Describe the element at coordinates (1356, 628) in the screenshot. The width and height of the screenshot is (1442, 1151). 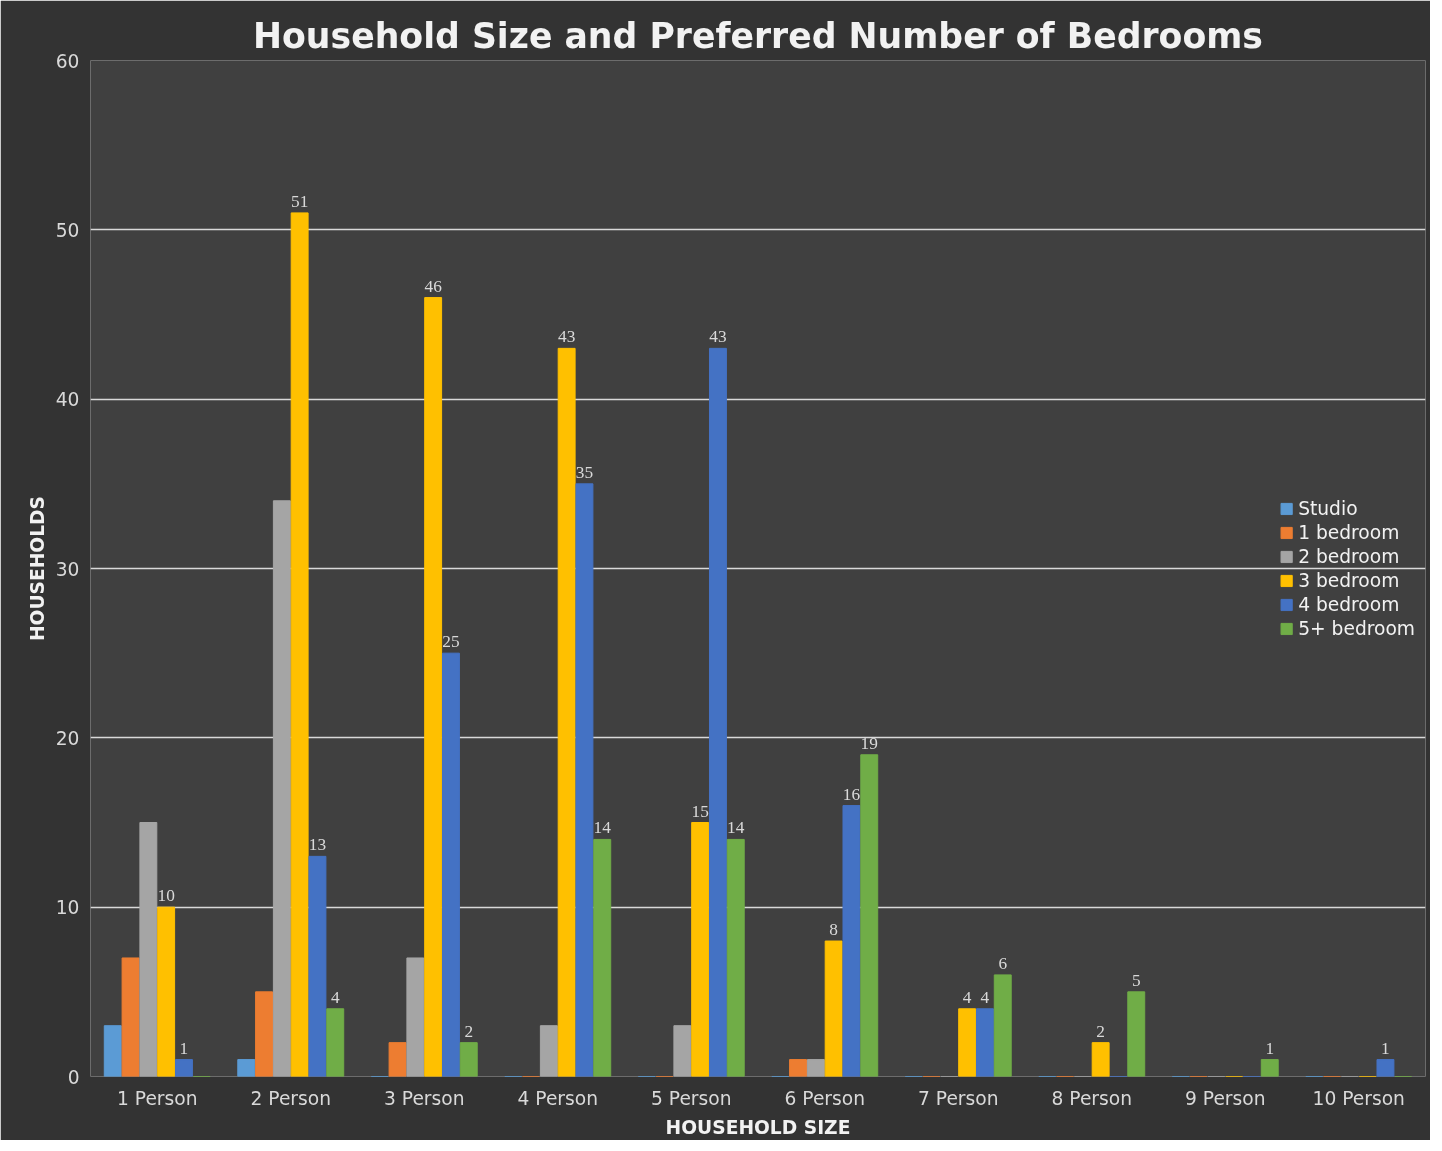
I see `legend-label: 5+ bedroom` at that location.